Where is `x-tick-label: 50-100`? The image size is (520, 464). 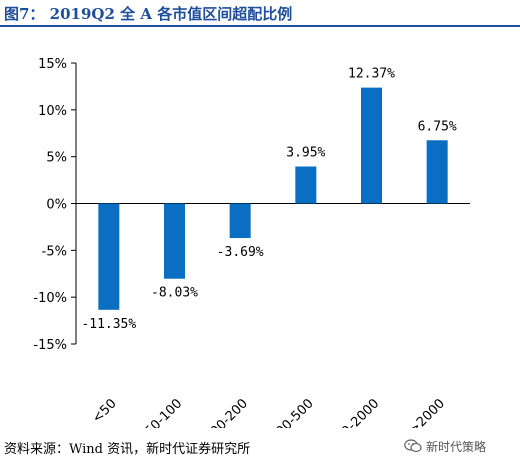
x-tick-label: 50-100 is located at coordinates (163, 412).